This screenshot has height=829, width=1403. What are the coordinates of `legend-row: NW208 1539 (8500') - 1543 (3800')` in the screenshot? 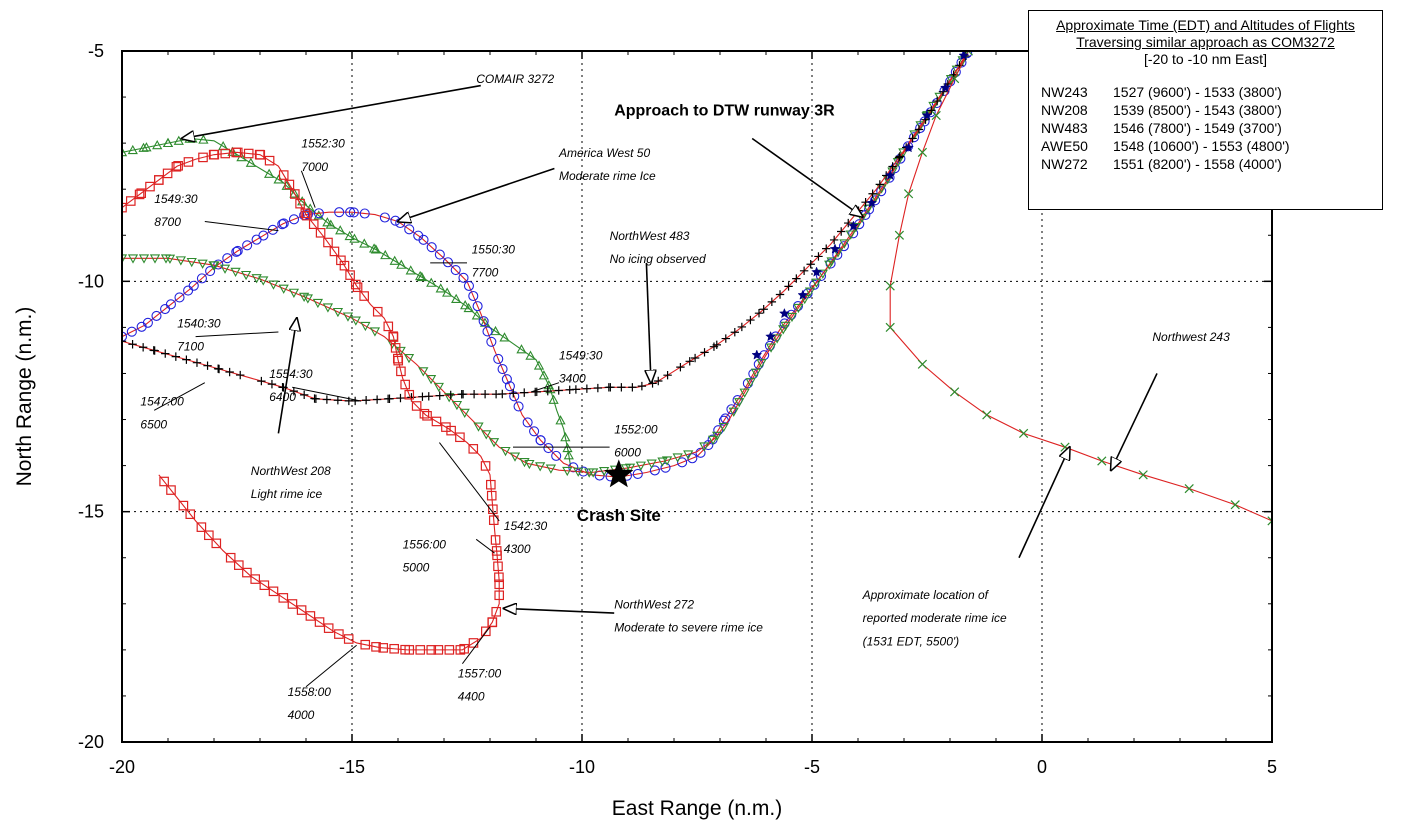 It's located at (1211, 110).